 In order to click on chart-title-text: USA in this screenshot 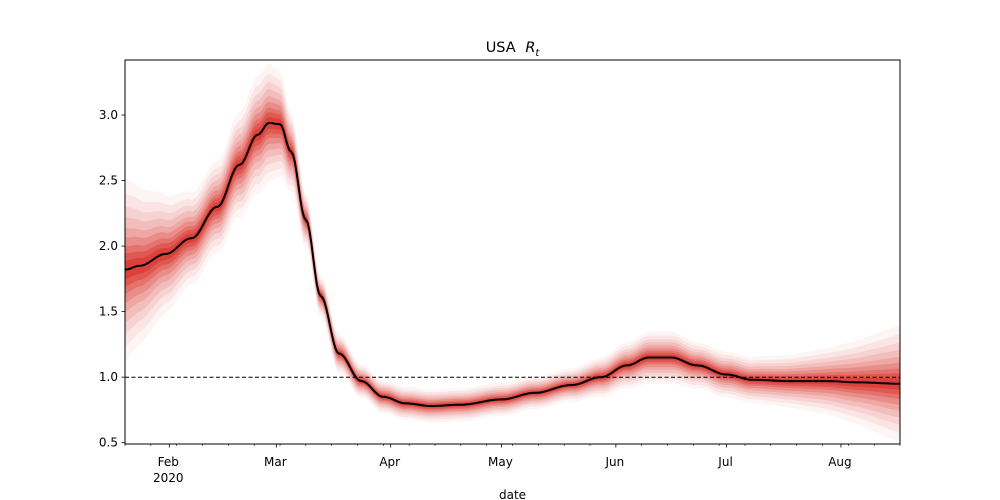, I will do `click(501, 48)`.